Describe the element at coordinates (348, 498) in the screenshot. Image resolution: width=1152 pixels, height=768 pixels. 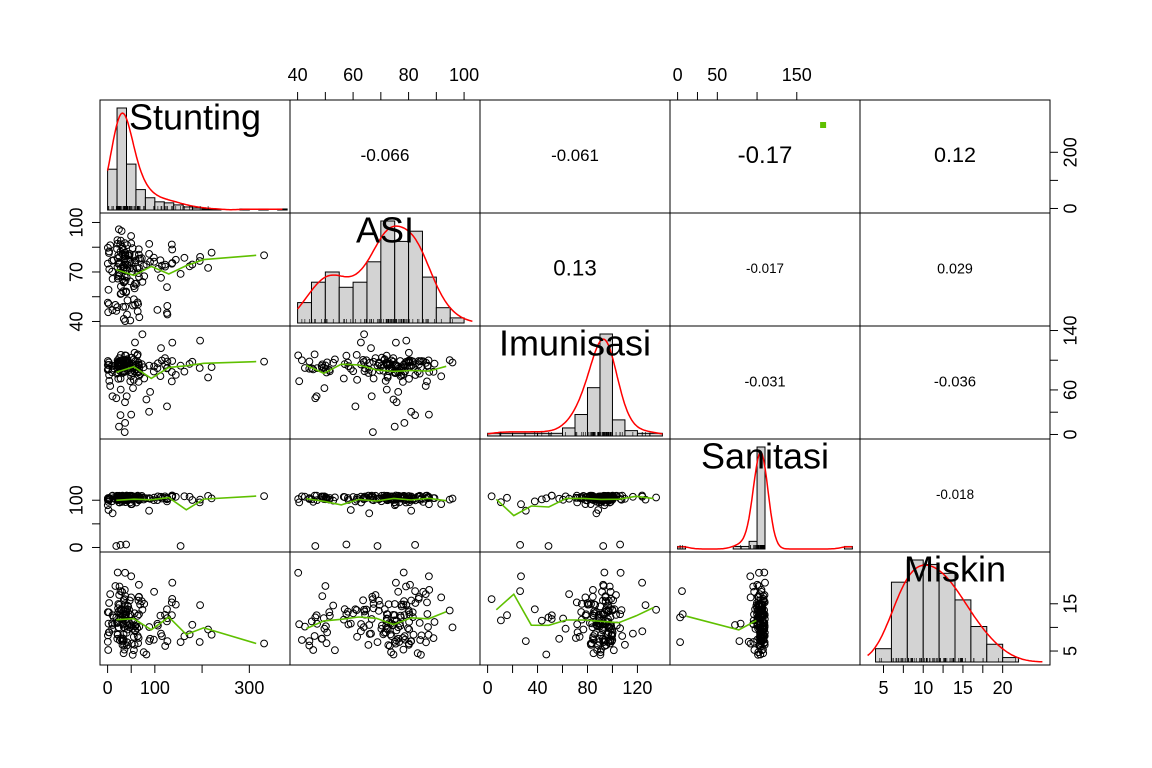
I see `scatter-point-sanitasi-vs-asi` at that location.